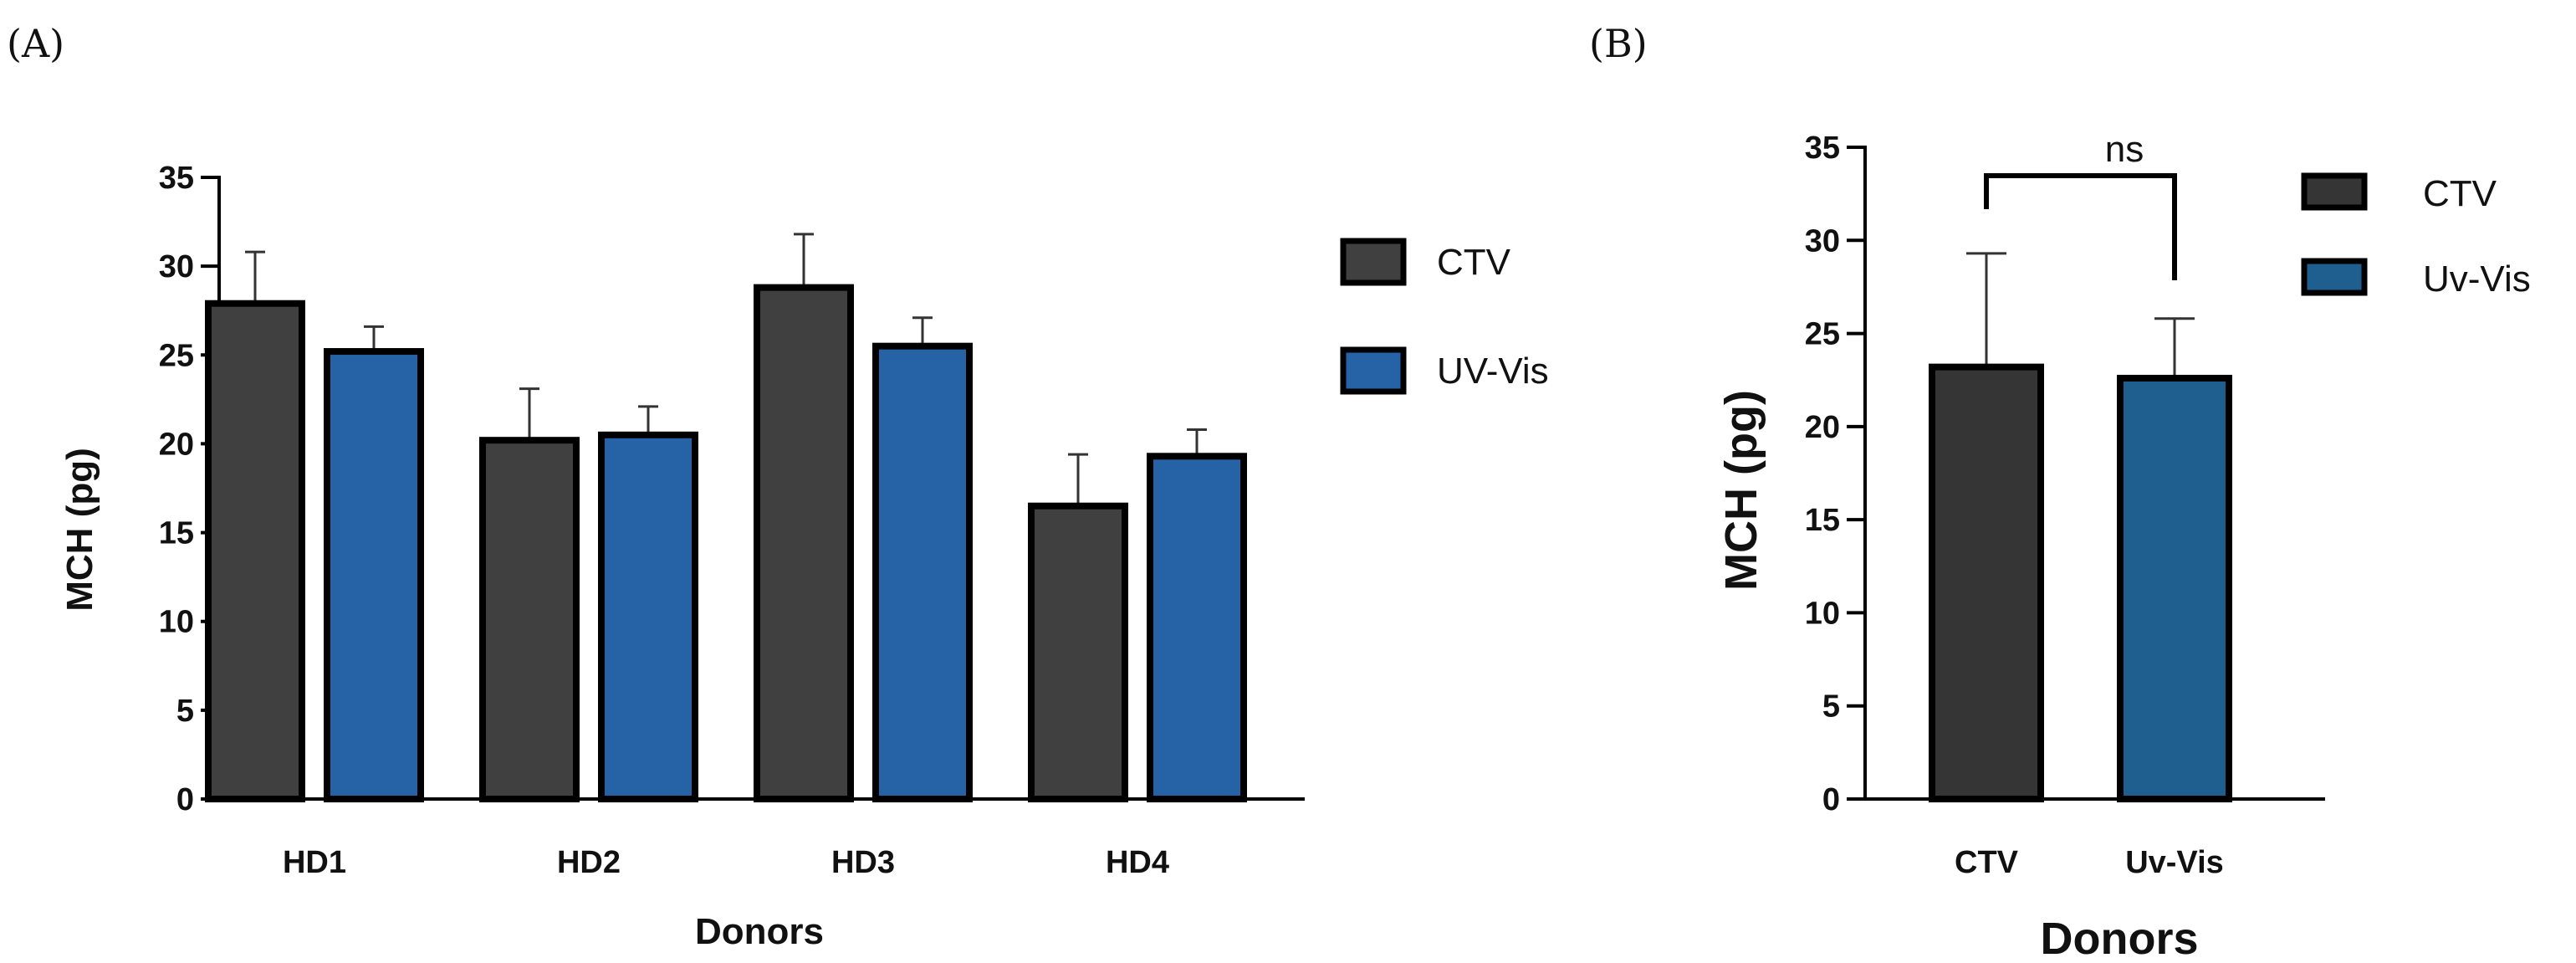 The image size is (2576, 963). I want to click on panel-label-b: (B), so click(1618, 43).